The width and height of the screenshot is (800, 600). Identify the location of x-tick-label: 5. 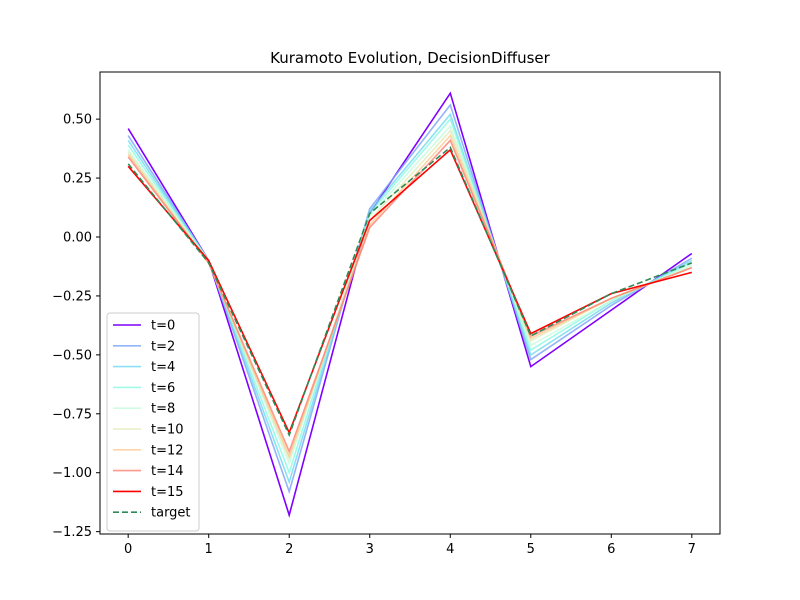
(531, 549).